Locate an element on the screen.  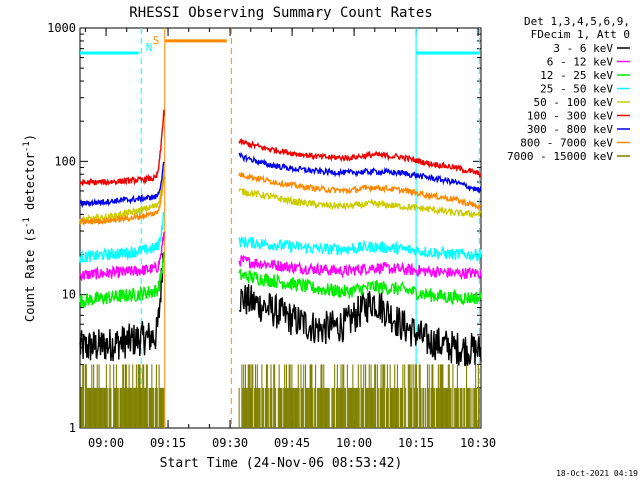
x-tick-label: 10:15 is located at coordinates (416, 443).